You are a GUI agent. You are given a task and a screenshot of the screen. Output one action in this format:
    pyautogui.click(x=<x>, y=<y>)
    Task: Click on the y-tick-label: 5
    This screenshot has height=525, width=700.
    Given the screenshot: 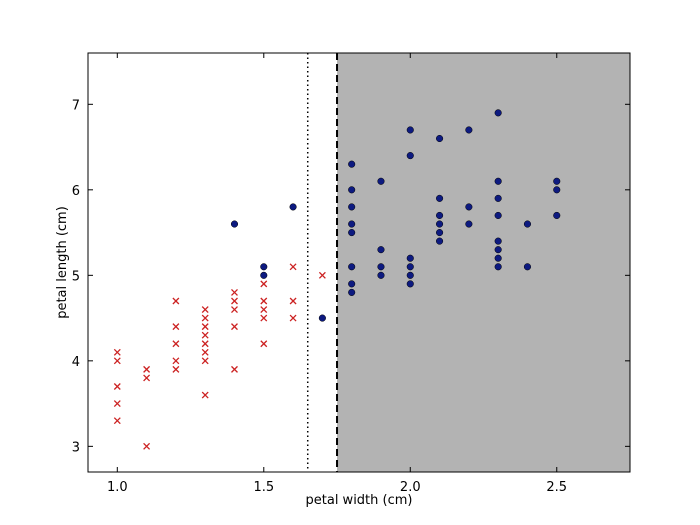 What is the action you would take?
    pyautogui.click(x=76, y=276)
    